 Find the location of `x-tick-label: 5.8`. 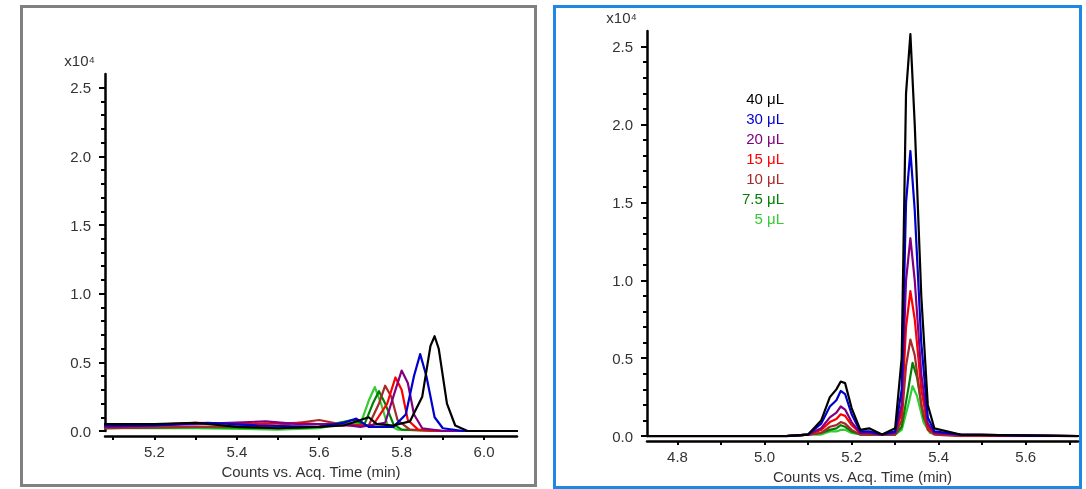

x-tick-label: 5.8 is located at coordinates (402, 451).